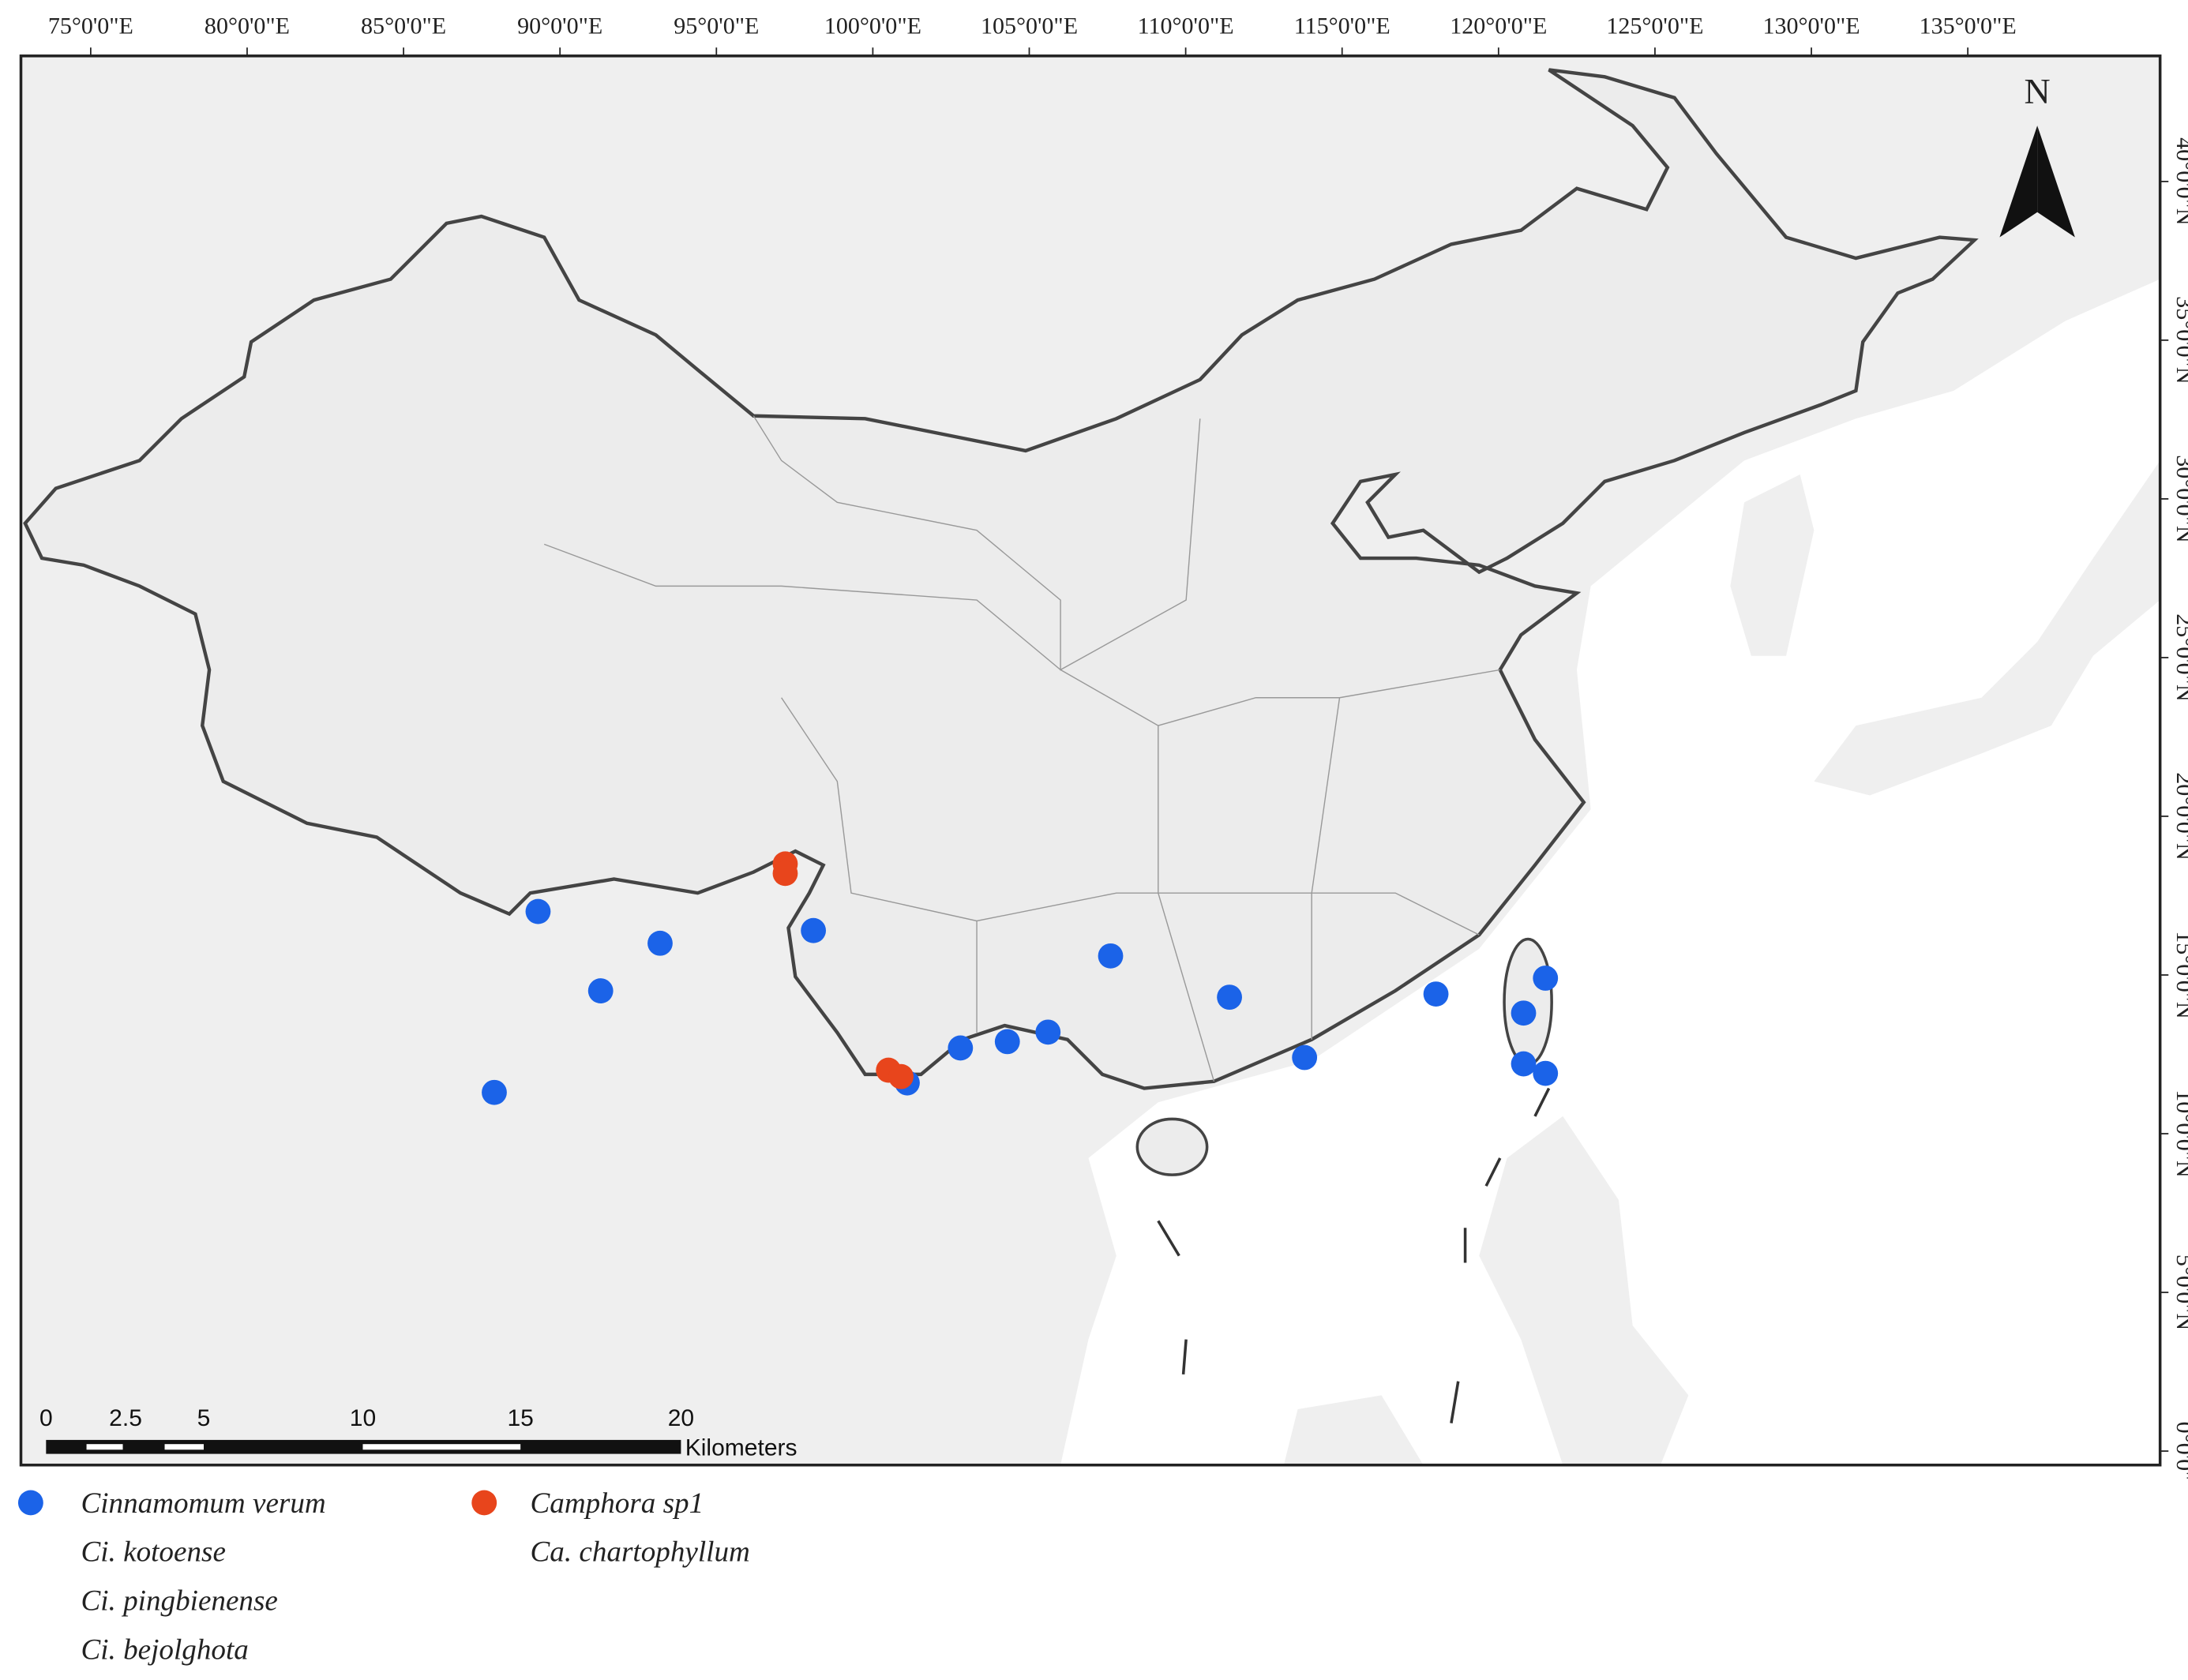 This screenshot has width=2188, height=1680. Describe the element at coordinates (91, 26) in the screenshot. I see `lon-label: 75°0'0"E` at that location.